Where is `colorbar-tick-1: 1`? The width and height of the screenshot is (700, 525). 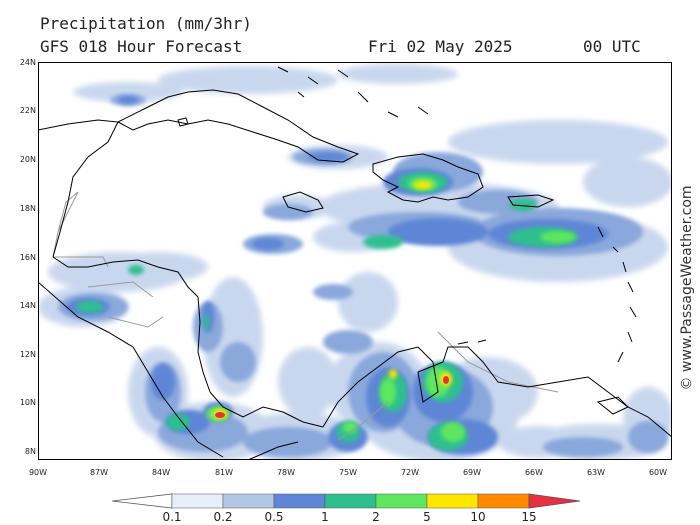 colorbar-tick-1: 1 is located at coordinates (325, 517).